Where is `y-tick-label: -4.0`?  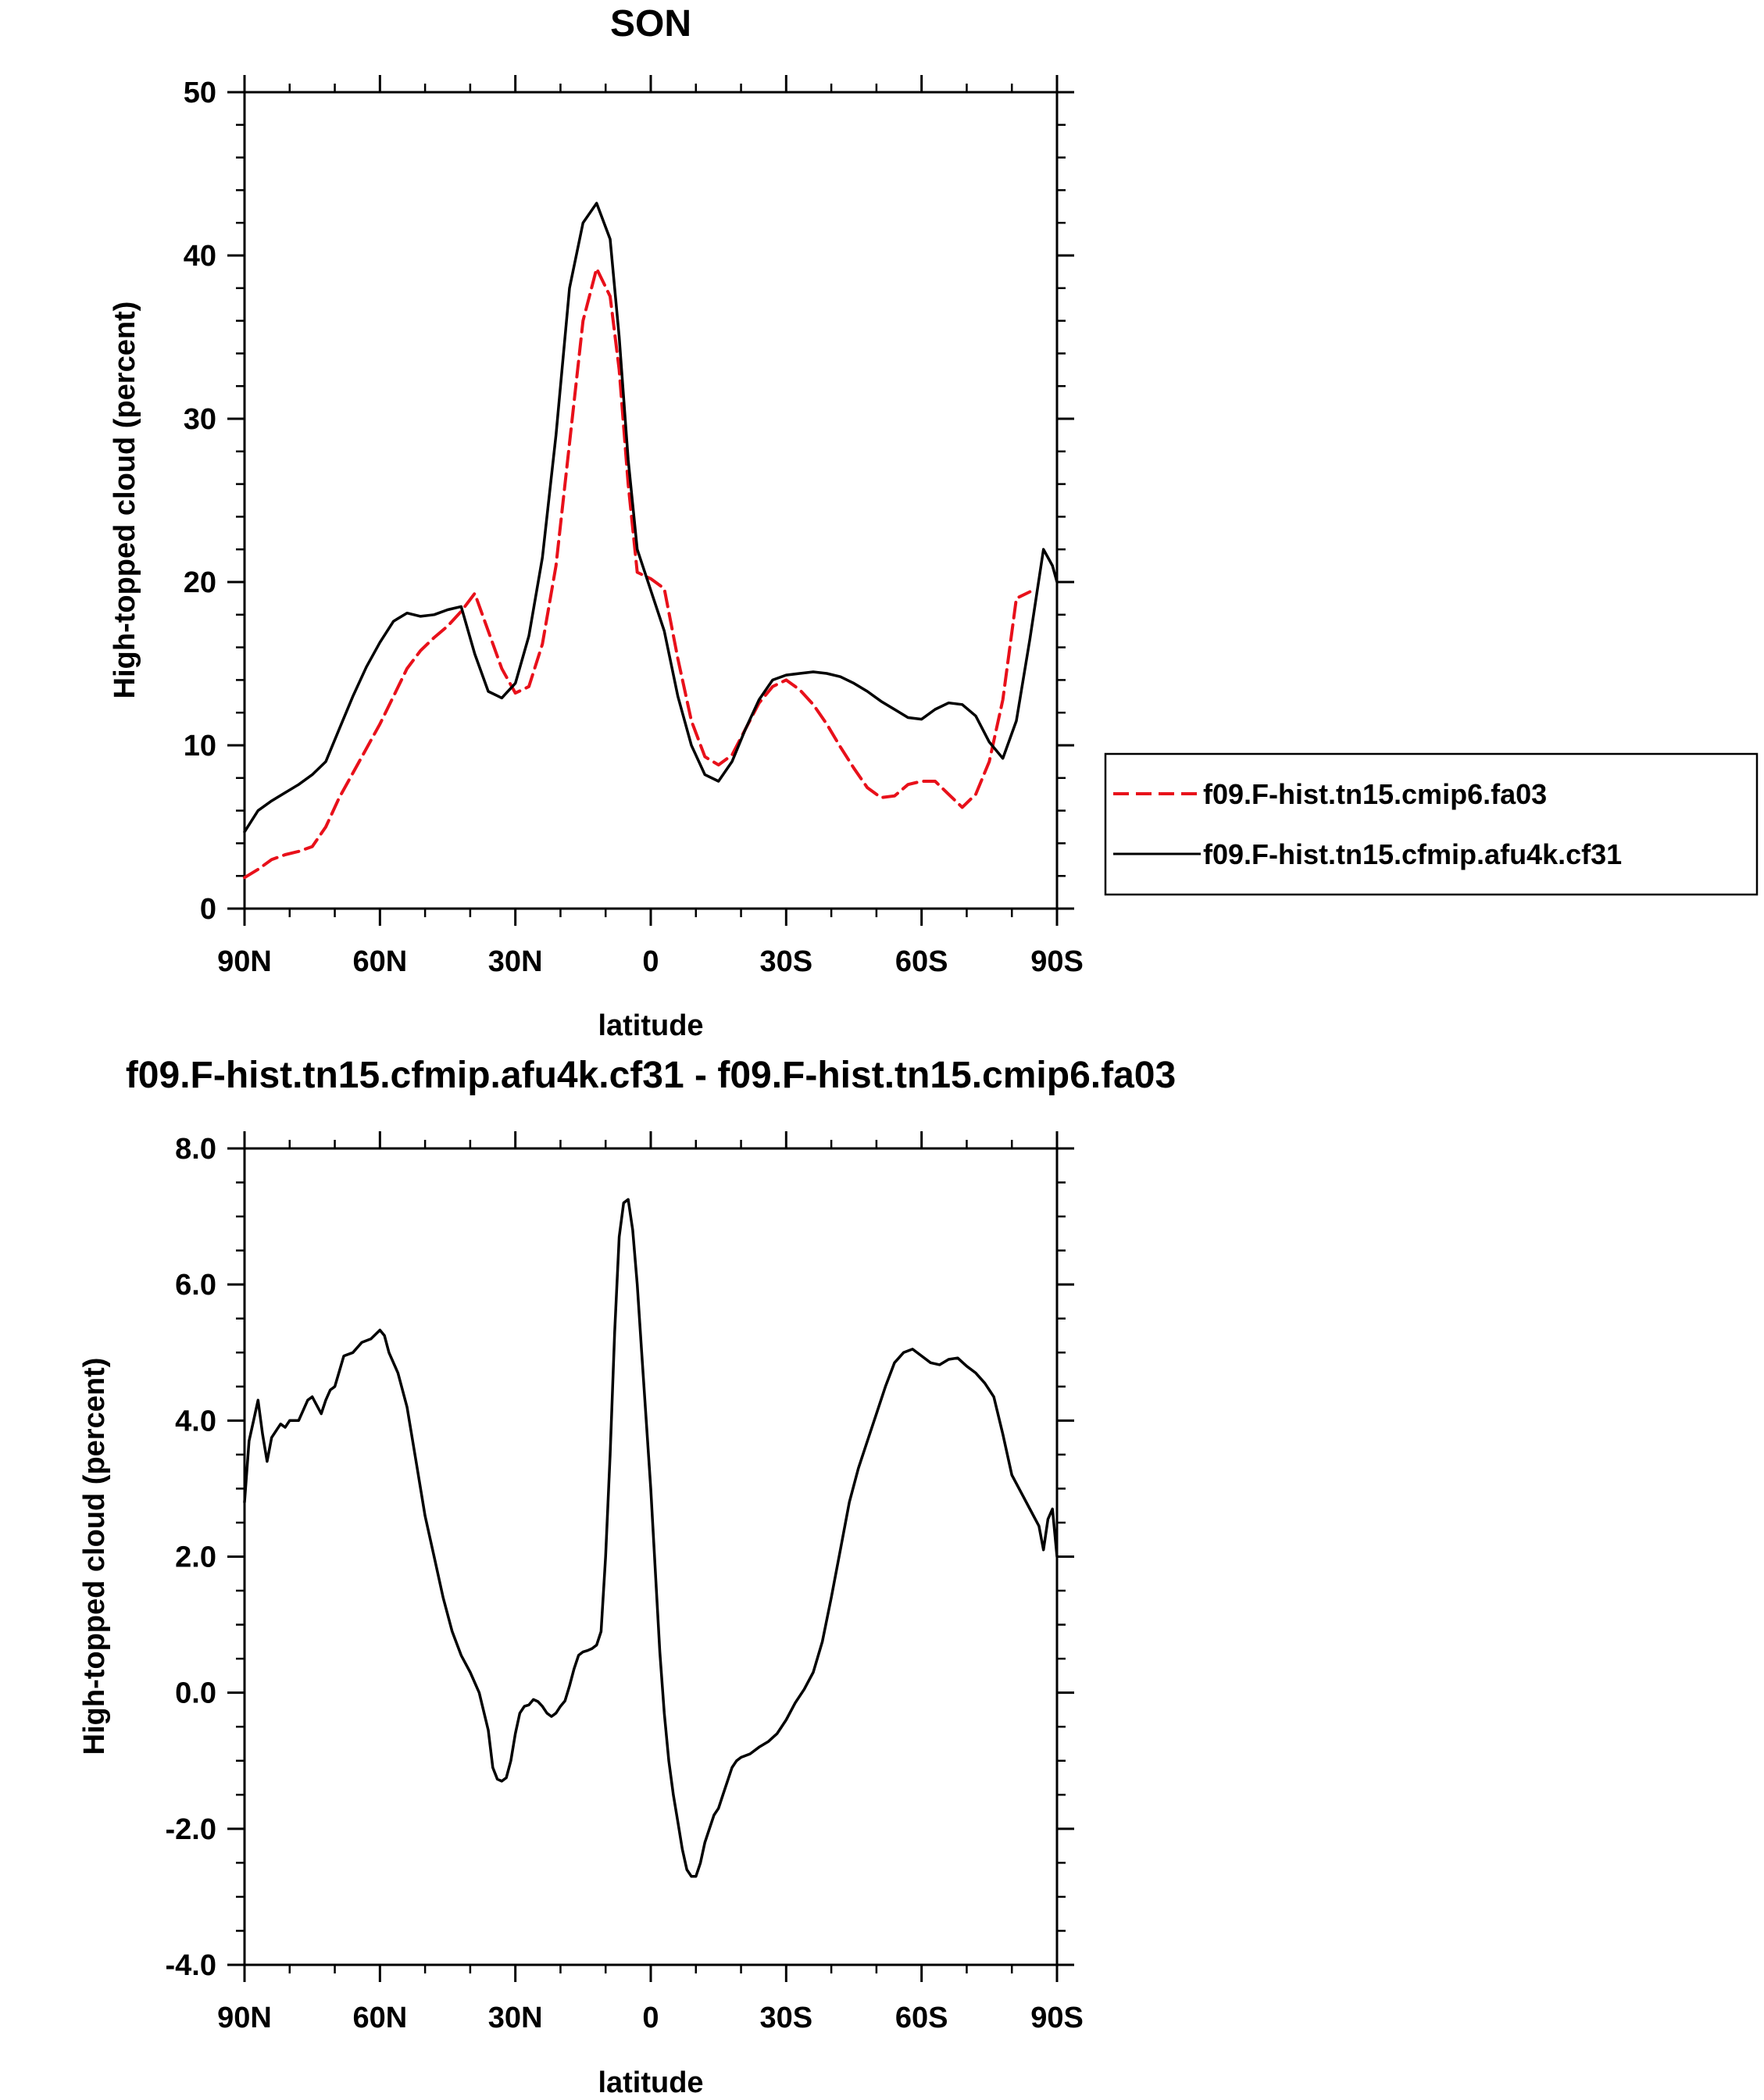 y-tick-label: -4.0 is located at coordinates (191, 1965).